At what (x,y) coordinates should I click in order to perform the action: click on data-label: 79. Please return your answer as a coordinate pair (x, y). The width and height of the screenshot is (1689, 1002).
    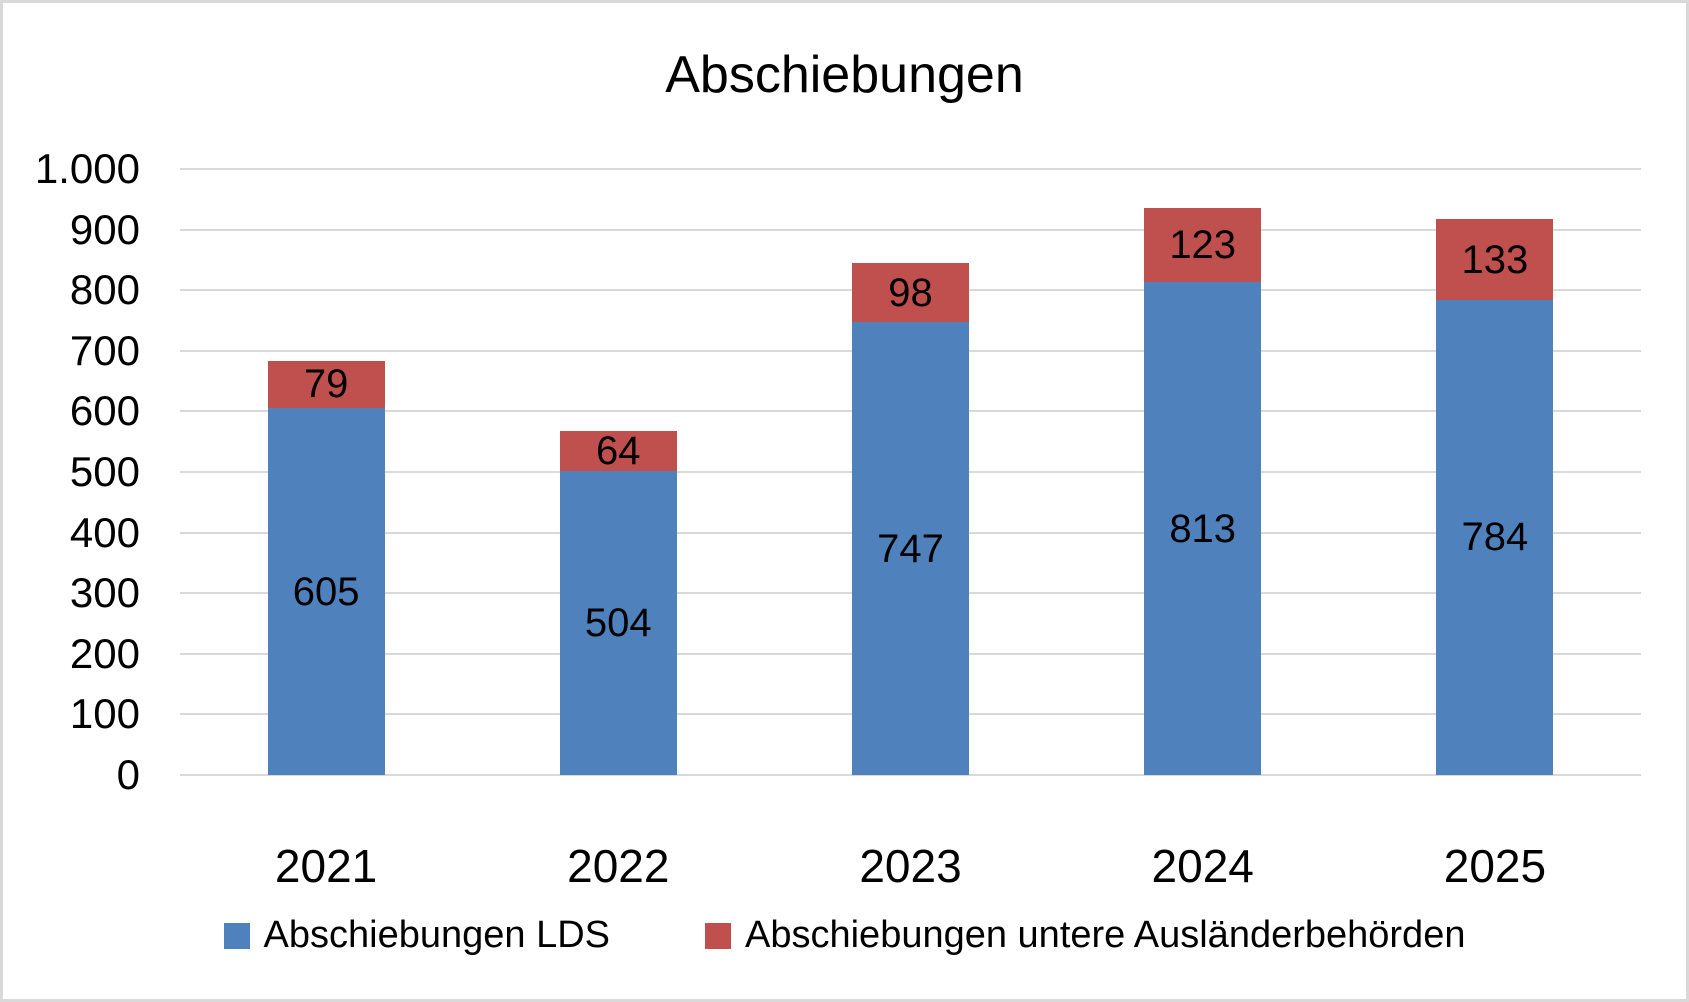
    Looking at the image, I should click on (326, 384).